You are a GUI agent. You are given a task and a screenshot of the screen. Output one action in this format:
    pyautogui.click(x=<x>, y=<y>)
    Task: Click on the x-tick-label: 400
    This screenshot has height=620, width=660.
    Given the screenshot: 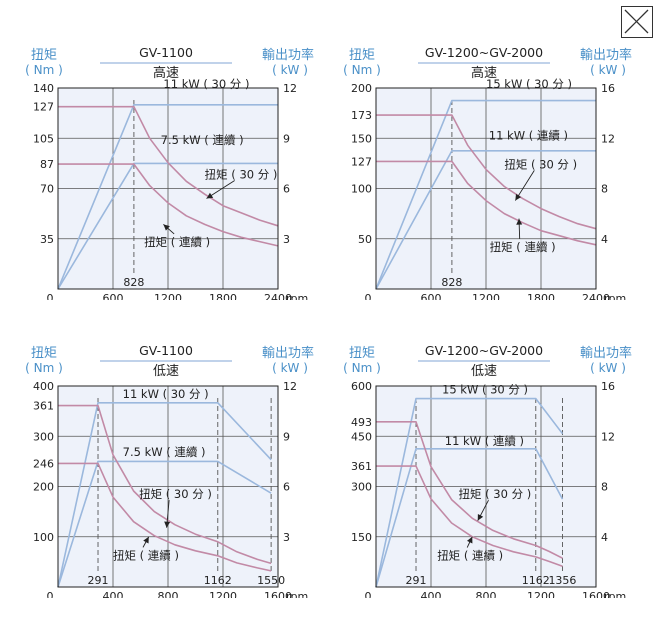 What is the action you would take?
    pyautogui.click(x=431, y=594)
    